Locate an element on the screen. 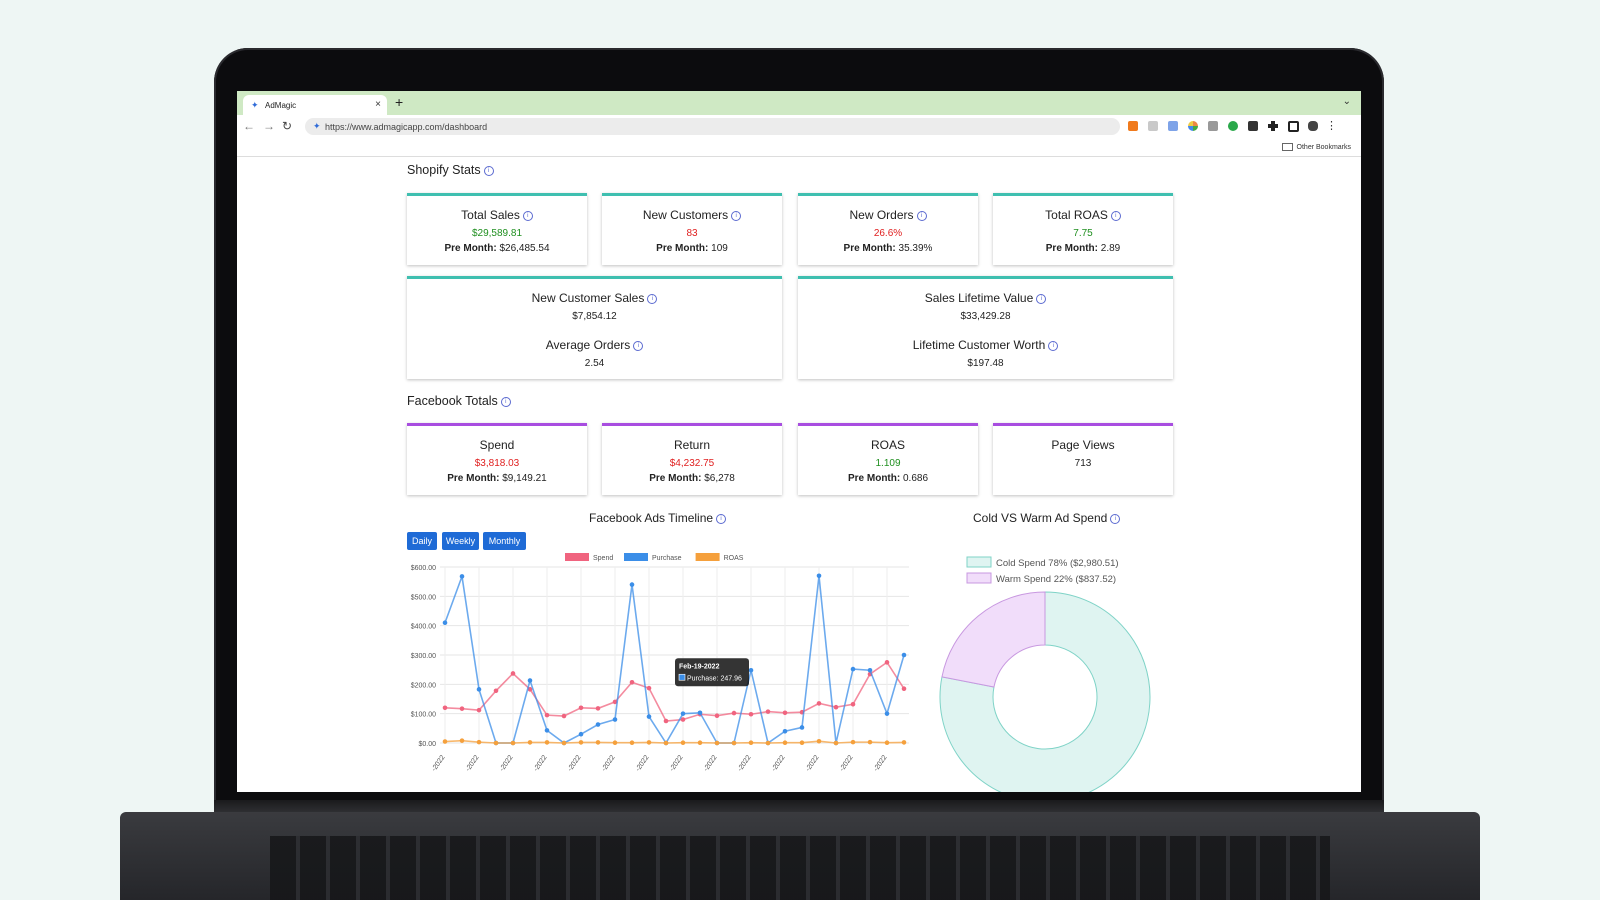  daily-button: Daily is located at coordinates (422, 541).